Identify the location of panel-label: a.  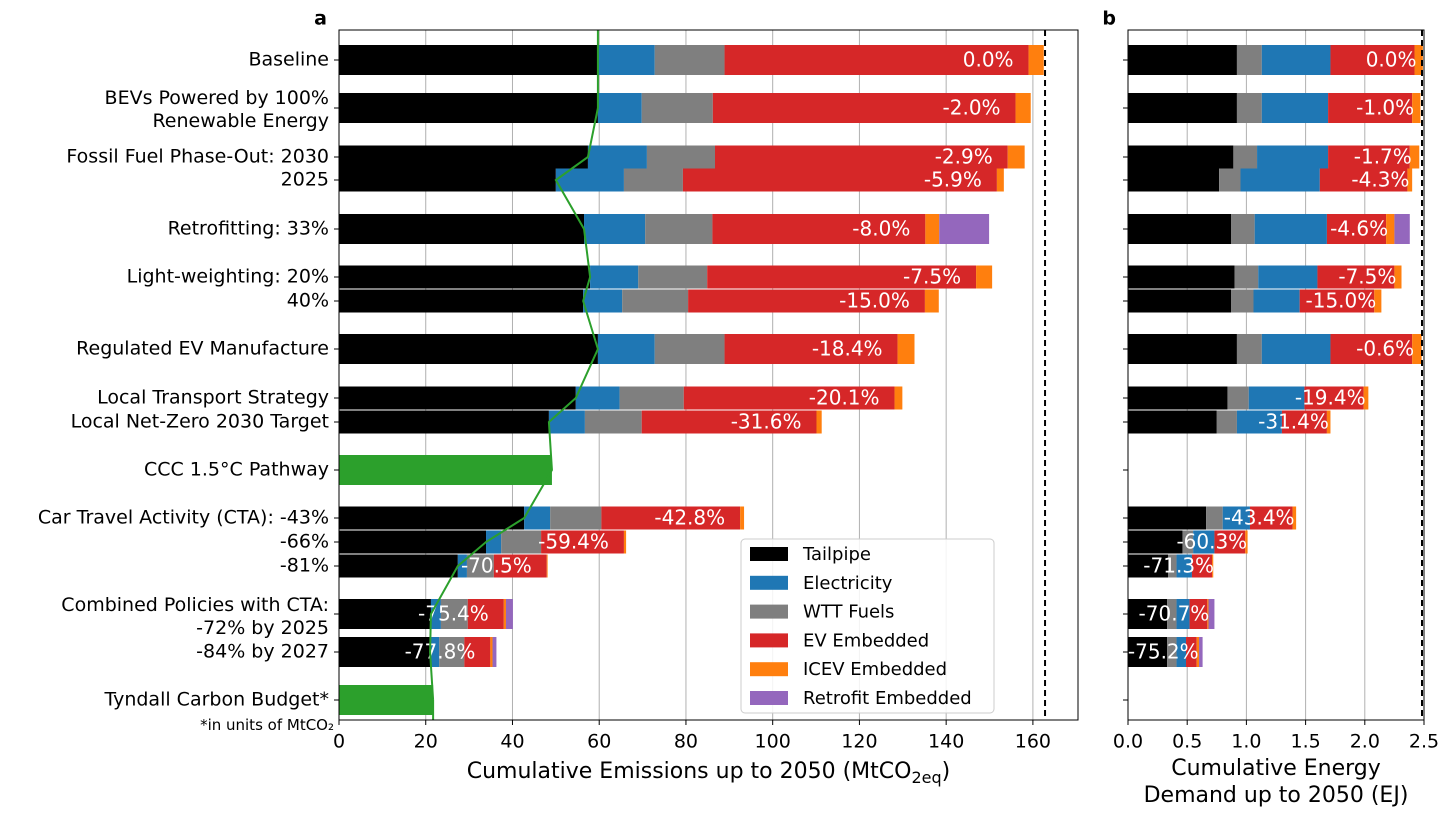
(320, 19).